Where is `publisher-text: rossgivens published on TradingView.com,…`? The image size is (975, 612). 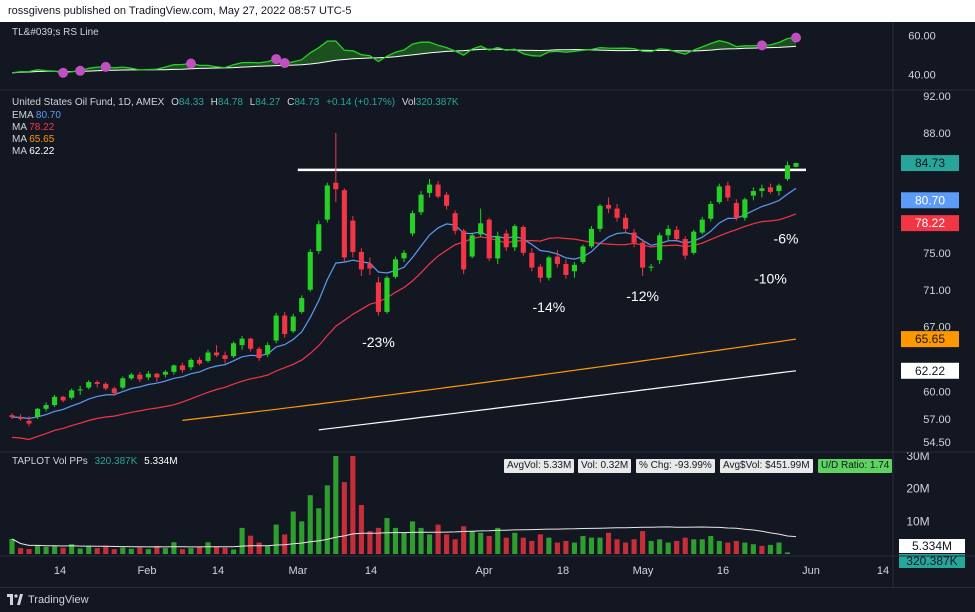 publisher-text: rossgivens published on TradingView.com,… is located at coordinates (180, 11).